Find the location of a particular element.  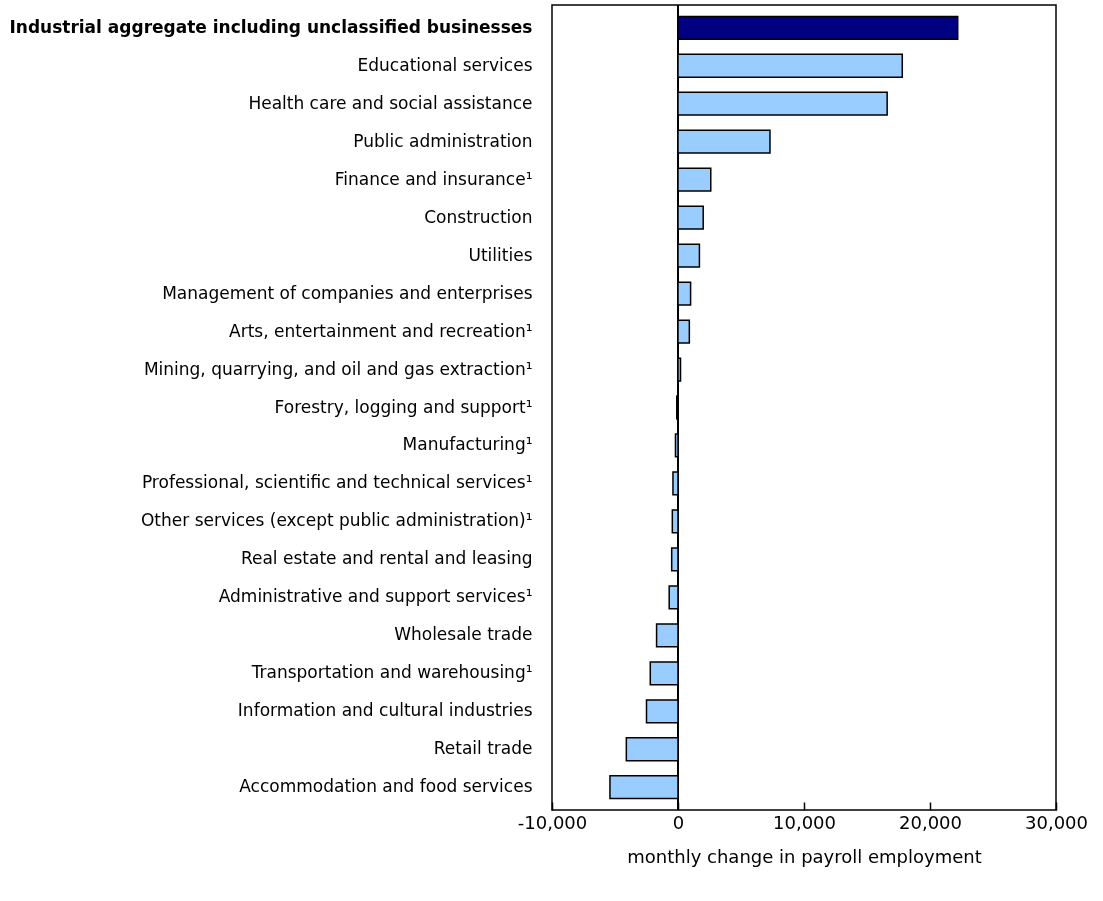

y-tick-label: Industrial aggregate including unclassified businesses is located at coordinates (271, 26).